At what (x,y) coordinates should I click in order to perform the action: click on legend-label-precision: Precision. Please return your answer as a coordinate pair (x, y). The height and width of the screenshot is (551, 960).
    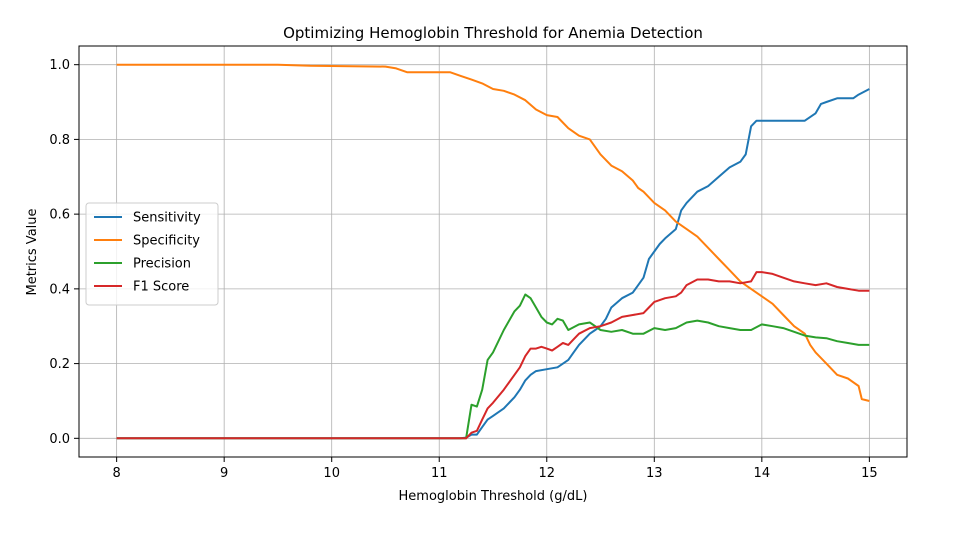
    Looking at the image, I should click on (162, 264).